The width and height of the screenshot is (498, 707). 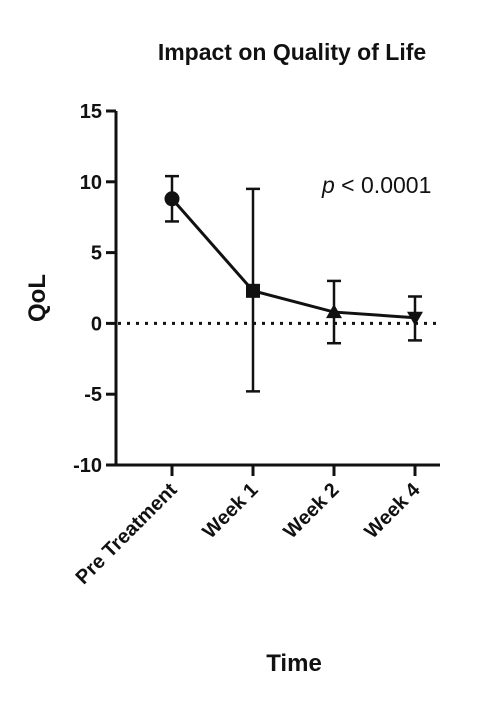 What do you see at coordinates (95, 289) in the screenshot?
I see `y-axis: -10 -5 0 5 10 15` at bounding box center [95, 289].